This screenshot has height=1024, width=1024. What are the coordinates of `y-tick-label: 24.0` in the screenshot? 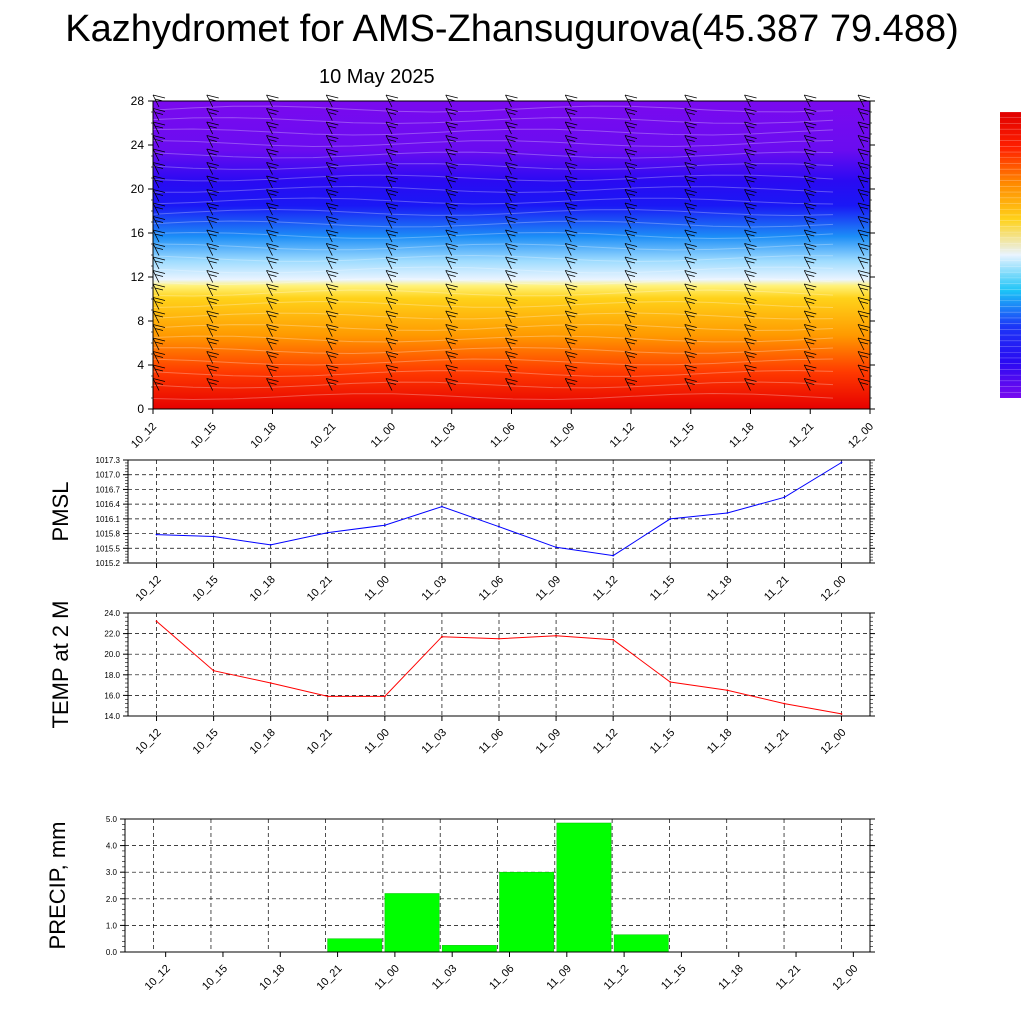 It's located at (112, 613).